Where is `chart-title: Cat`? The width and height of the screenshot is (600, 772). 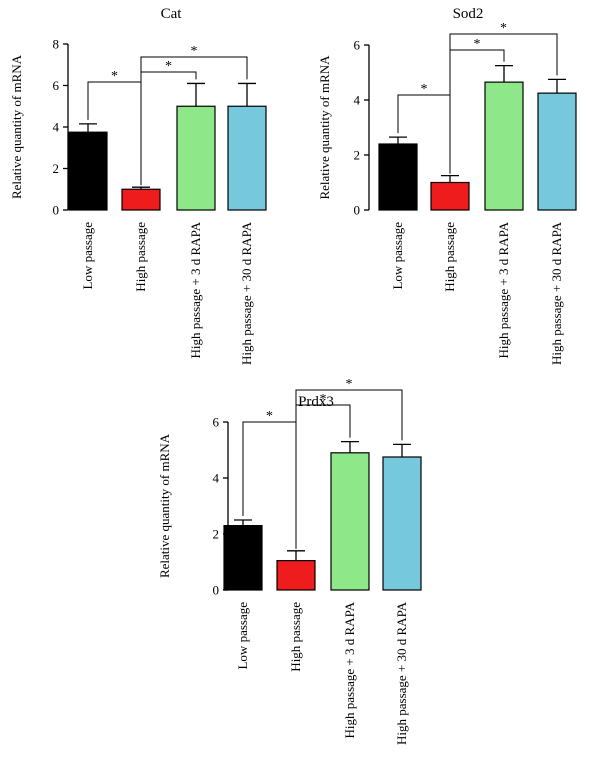 chart-title: Cat is located at coordinates (172, 14).